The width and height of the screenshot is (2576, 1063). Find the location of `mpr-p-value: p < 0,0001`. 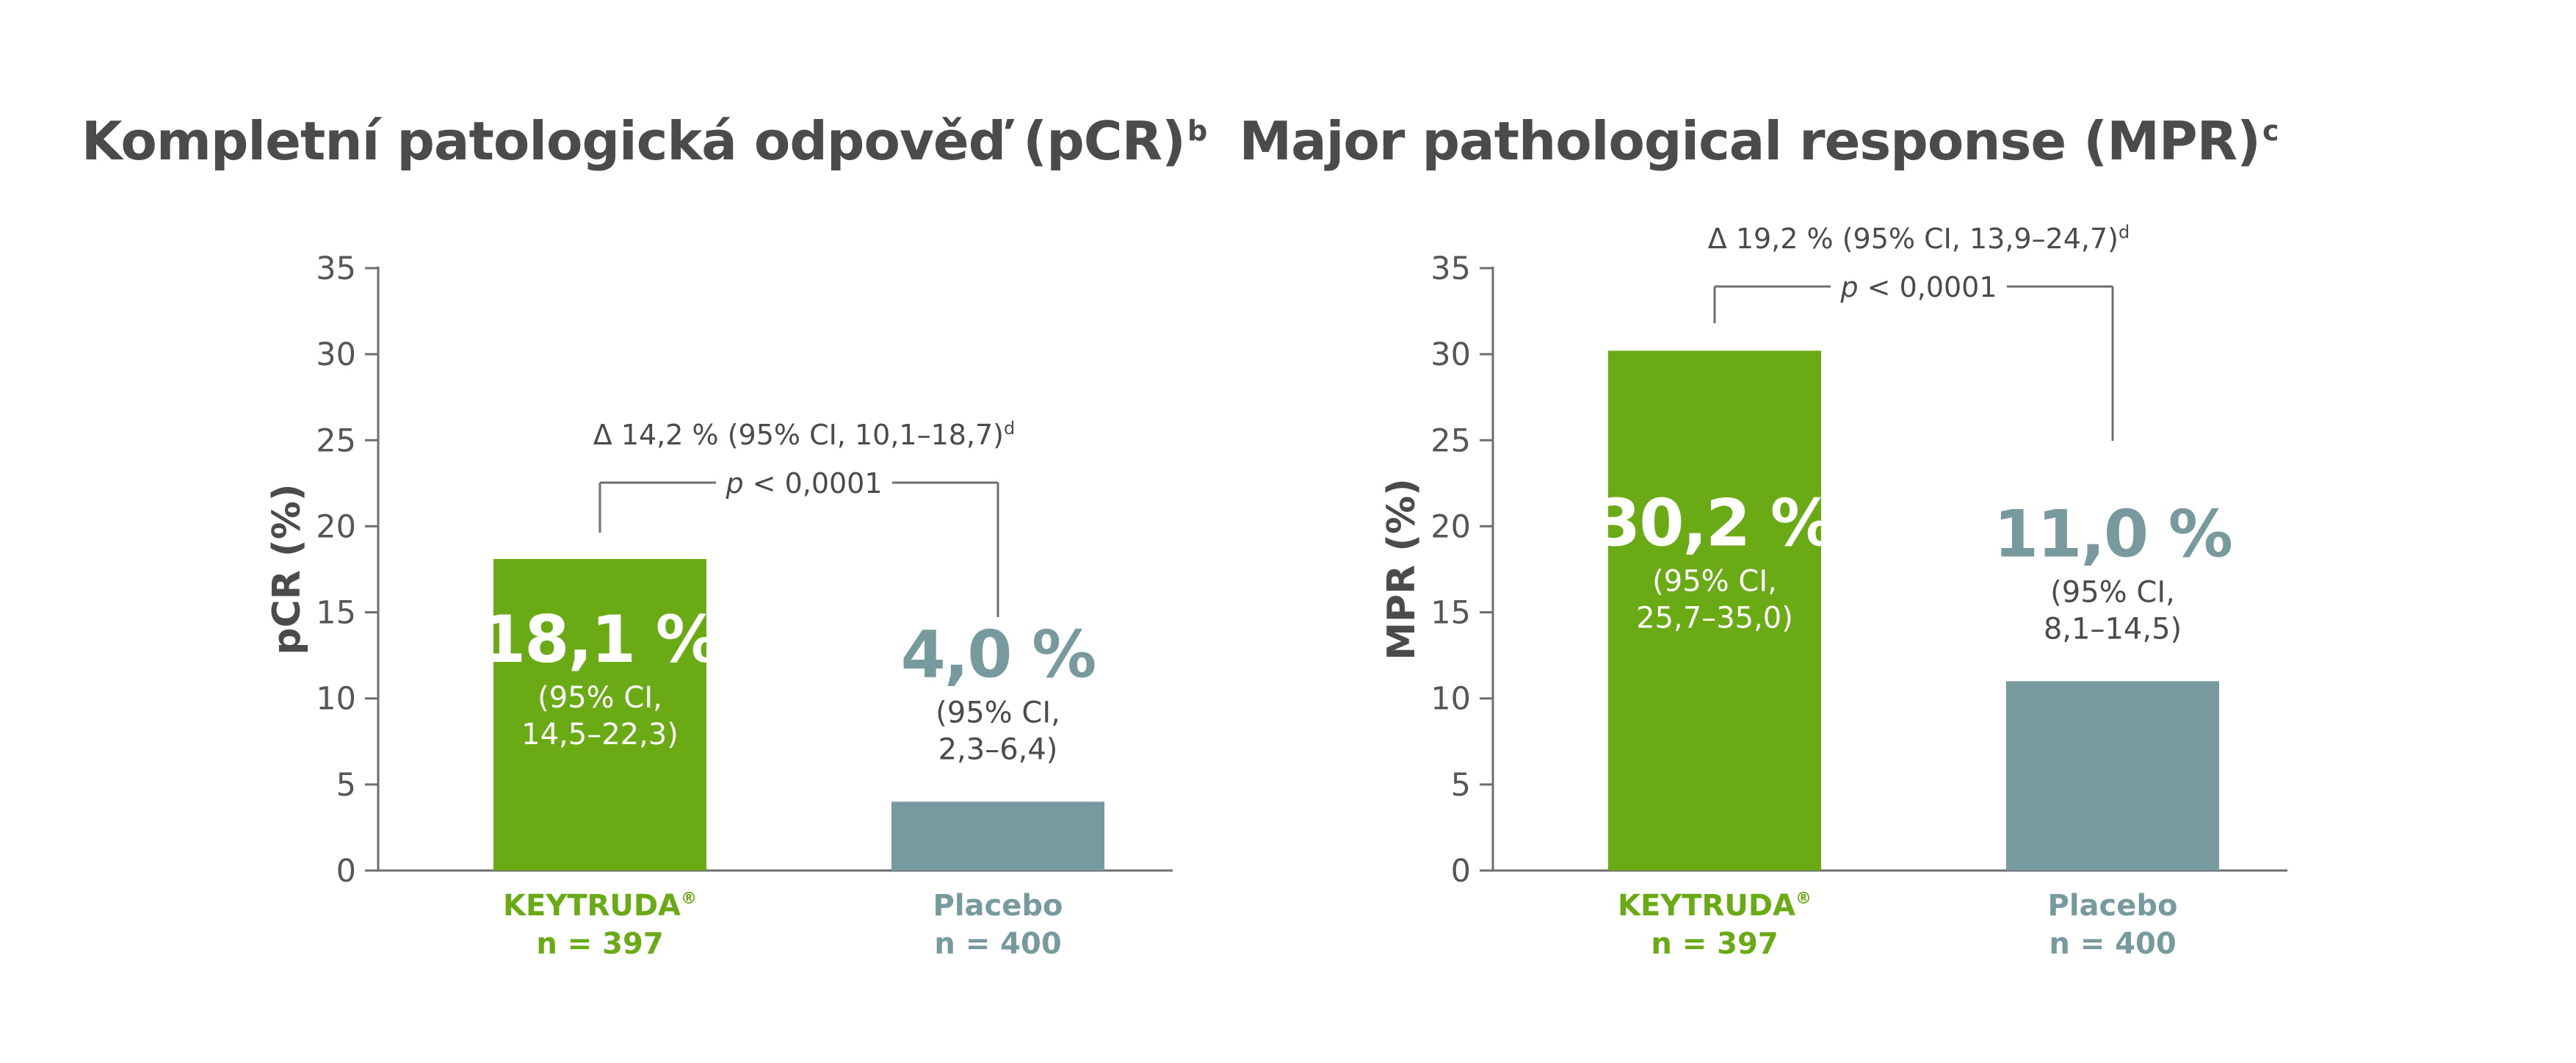

mpr-p-value: p < 0,0001 is located at coordinates (1918, 287).